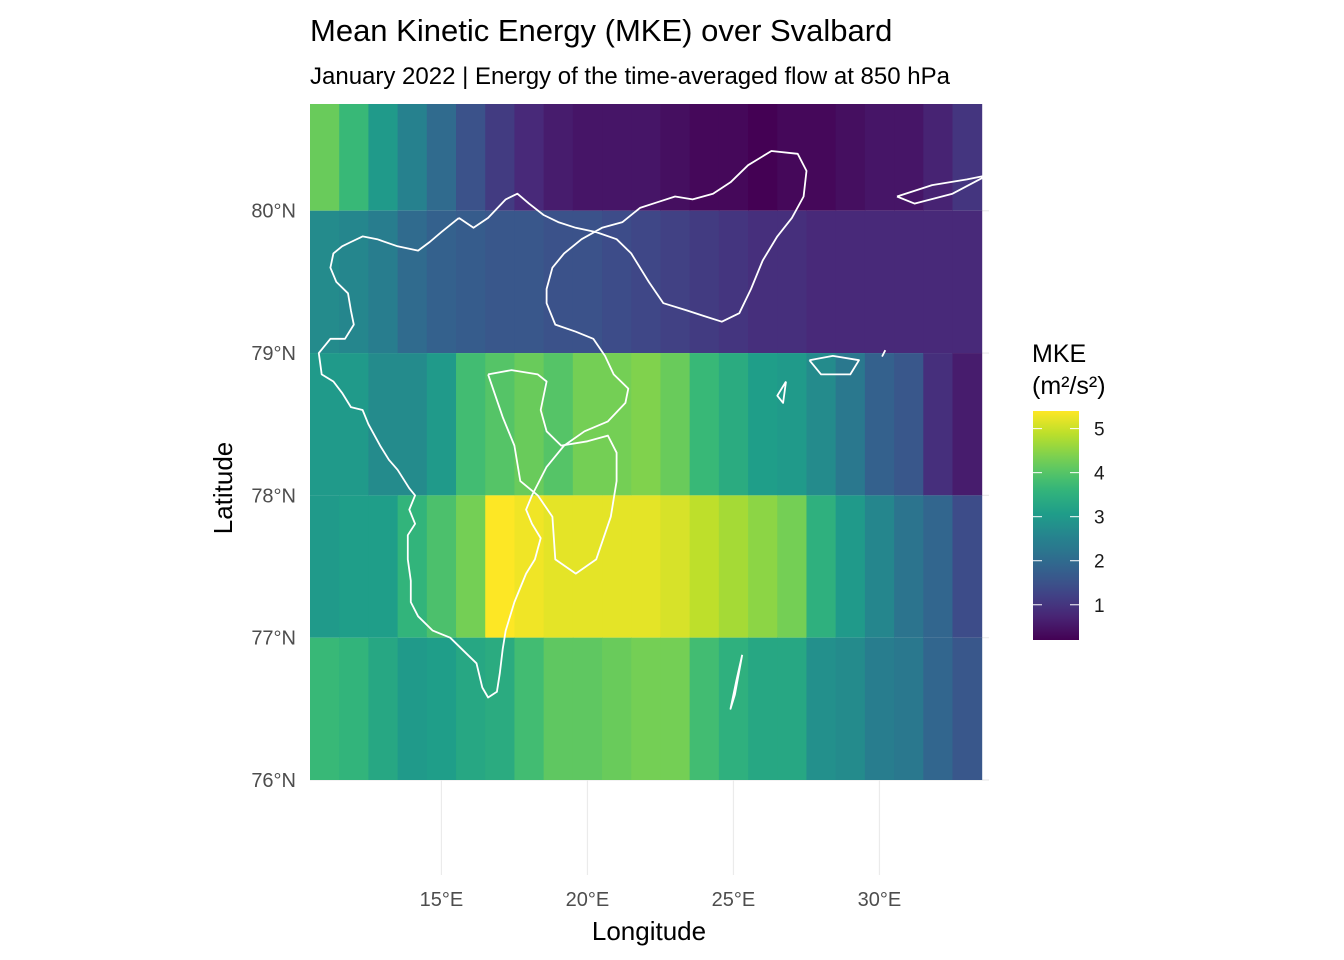 This screenshot has width=1344, height=960. I want to click on legend-colorbar, so click(1056, 525).